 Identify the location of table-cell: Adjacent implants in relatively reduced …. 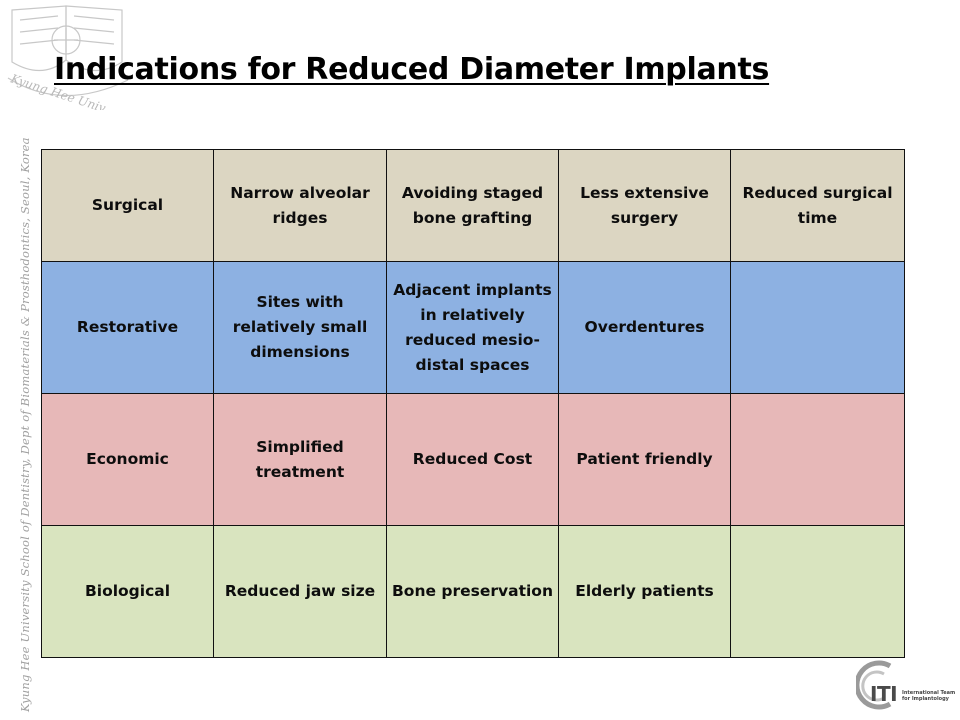
(472, 327).